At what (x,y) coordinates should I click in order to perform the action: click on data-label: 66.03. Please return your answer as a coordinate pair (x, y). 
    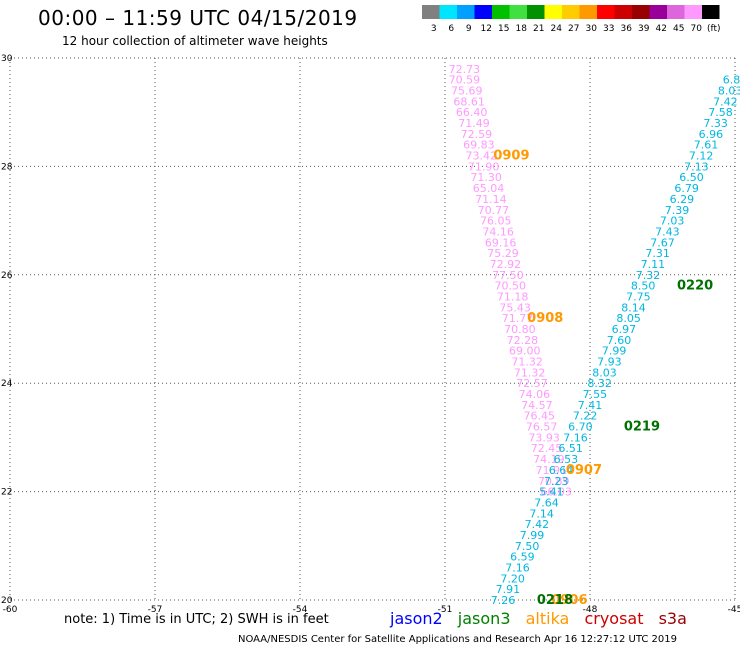
    Looking at the image, I should click on (556, 492).